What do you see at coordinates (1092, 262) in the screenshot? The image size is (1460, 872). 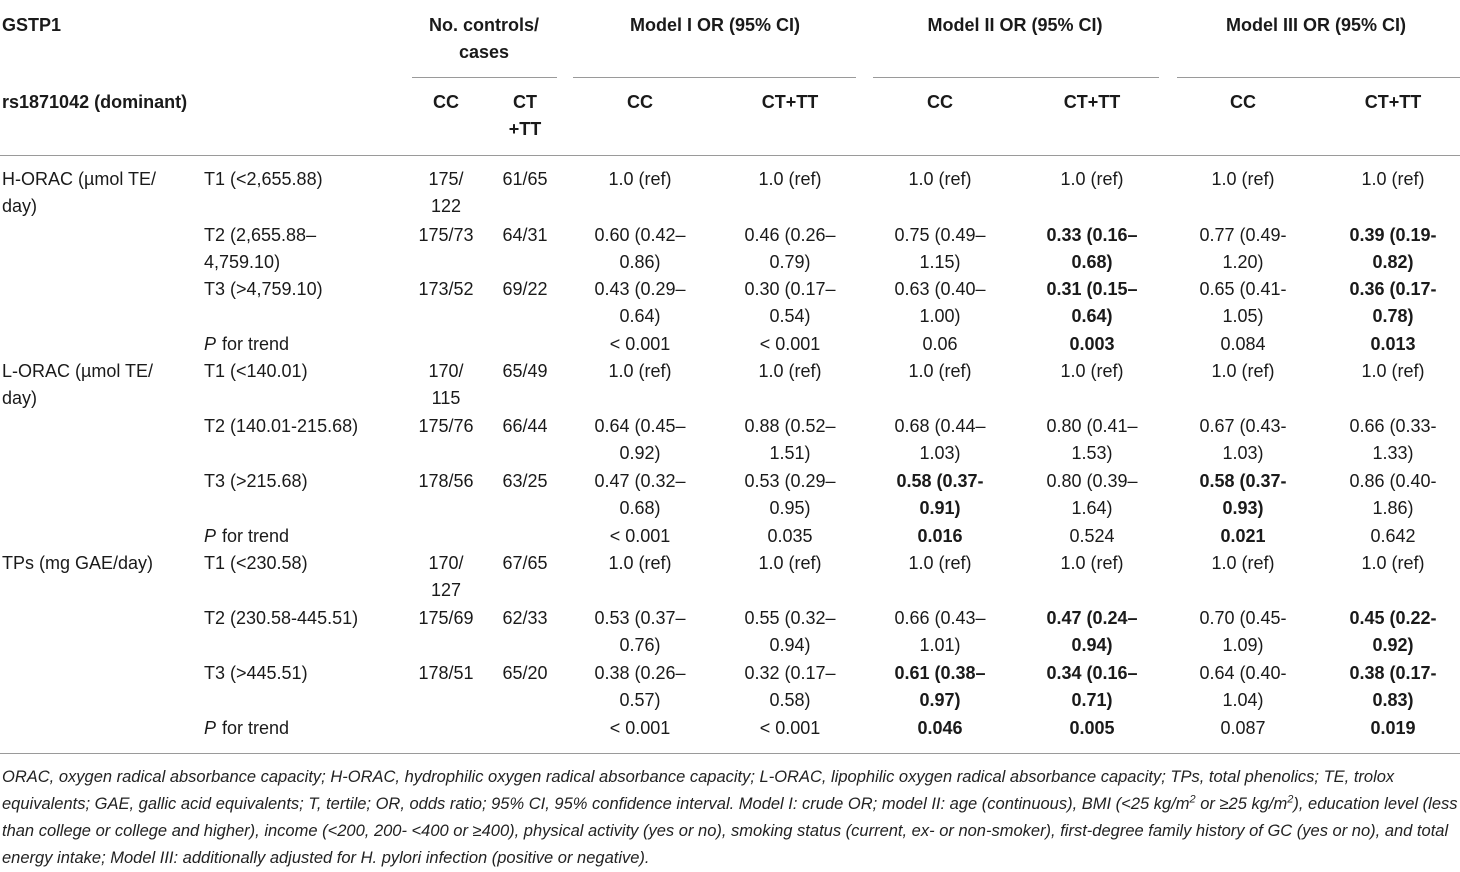 I see `or-cell: 0.68)` at bounding box center [1092, 262].